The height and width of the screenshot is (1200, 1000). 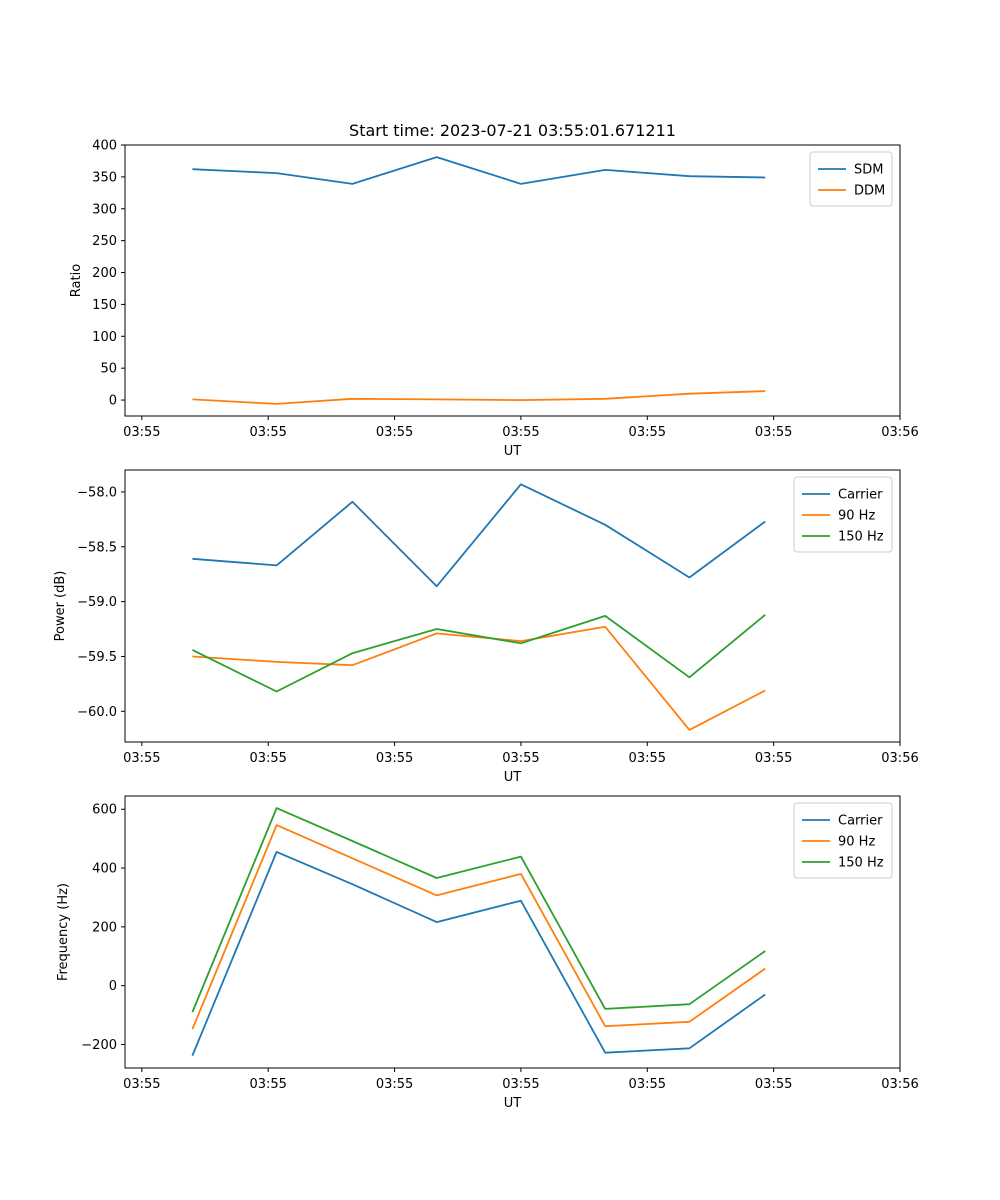 What do you see at coordinates (63, 932) in the screenshot?
I see `y-axis-label: Frequency (Hz)` at bounding box center [63, 932].